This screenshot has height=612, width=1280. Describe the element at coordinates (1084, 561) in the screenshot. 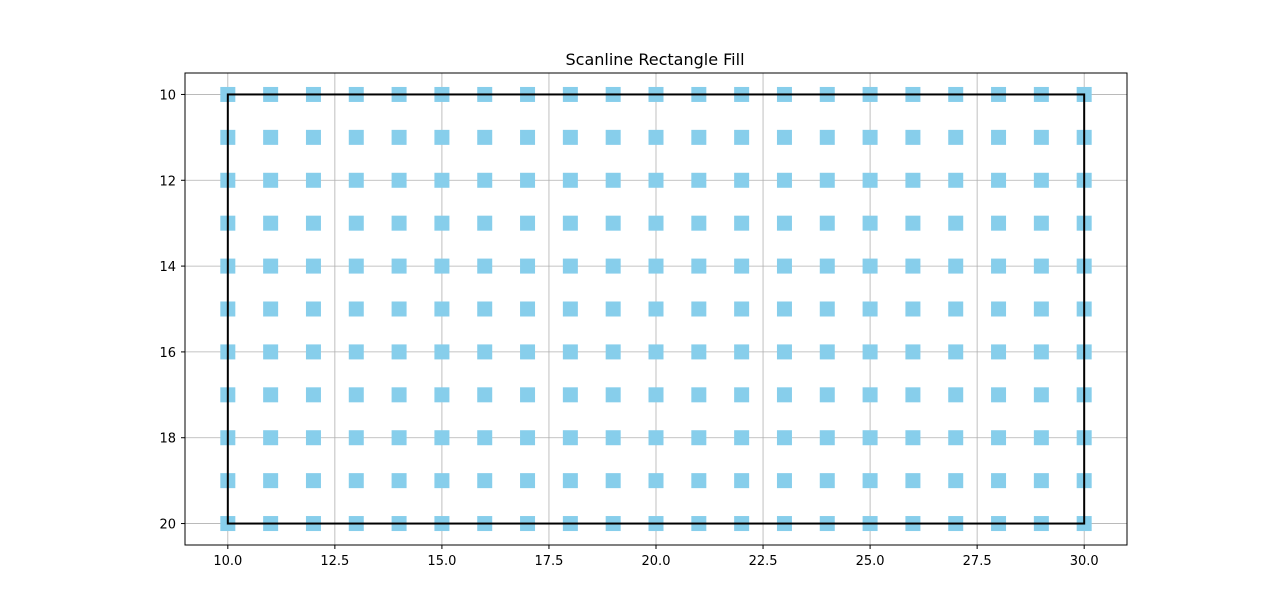

I see `x-tick-label: 30.0` at that location.